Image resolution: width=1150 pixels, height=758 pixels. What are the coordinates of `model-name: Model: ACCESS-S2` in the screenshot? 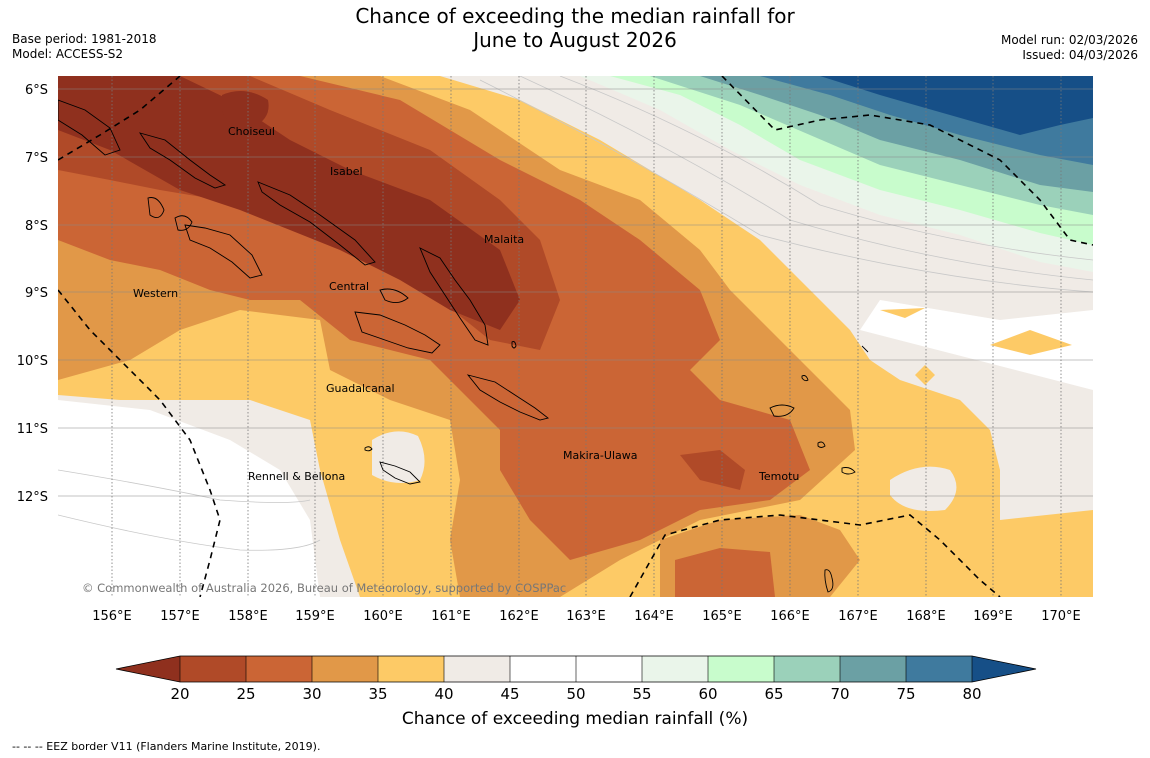 It's located at (68, 54).